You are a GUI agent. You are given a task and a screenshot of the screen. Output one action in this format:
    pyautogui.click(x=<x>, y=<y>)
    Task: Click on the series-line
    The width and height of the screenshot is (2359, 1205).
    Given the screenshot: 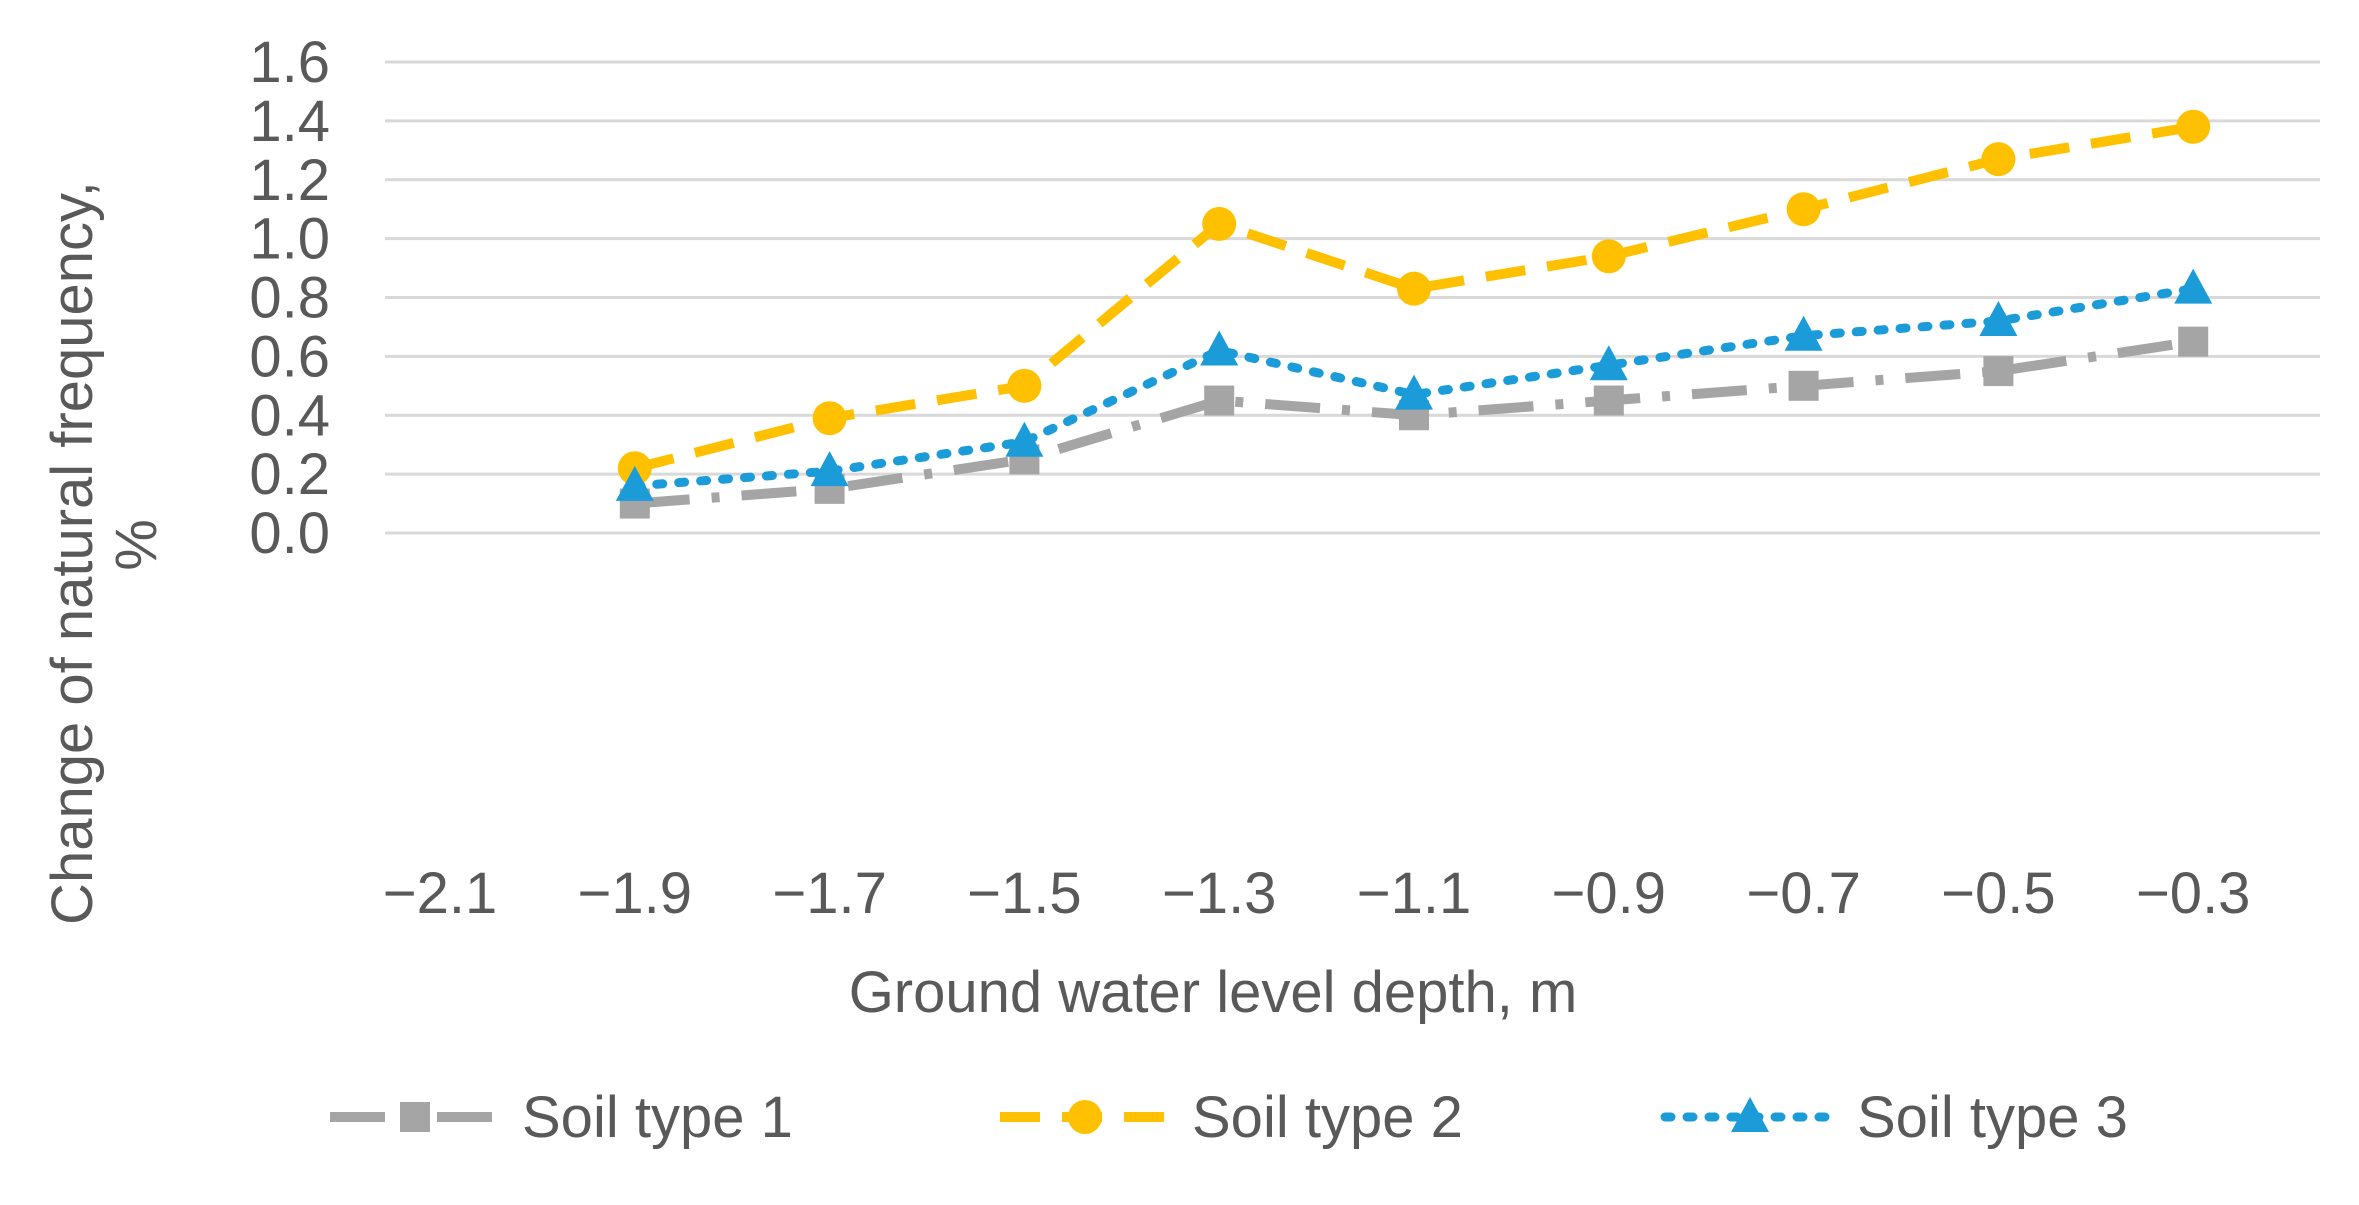 What is the action you would take?
    pyautogui.click(x=1414, y=387)
    